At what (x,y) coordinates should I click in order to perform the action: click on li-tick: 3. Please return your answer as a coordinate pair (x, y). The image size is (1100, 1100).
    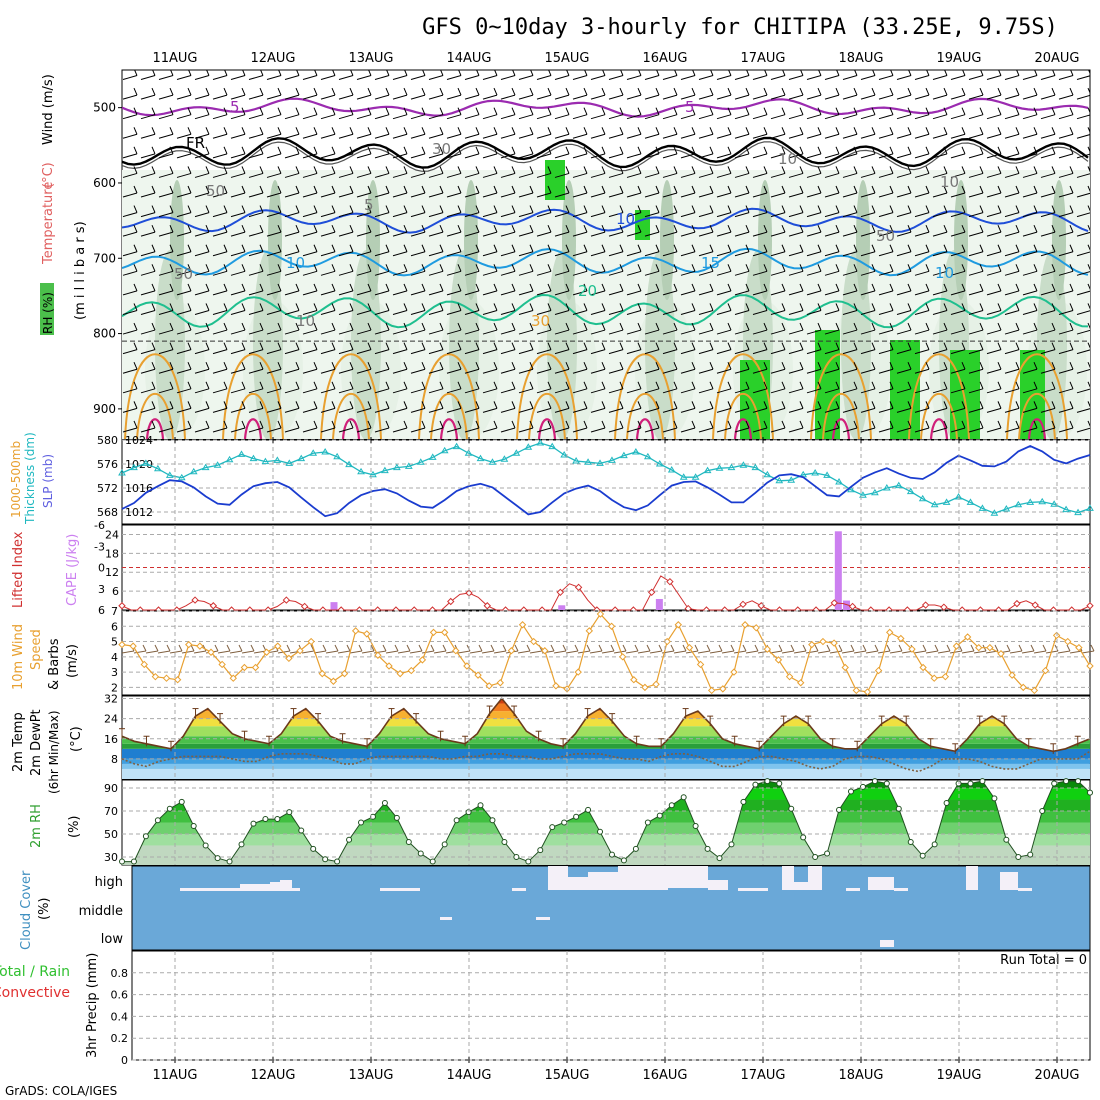
    Looking at the image, I should click on (101, 589).